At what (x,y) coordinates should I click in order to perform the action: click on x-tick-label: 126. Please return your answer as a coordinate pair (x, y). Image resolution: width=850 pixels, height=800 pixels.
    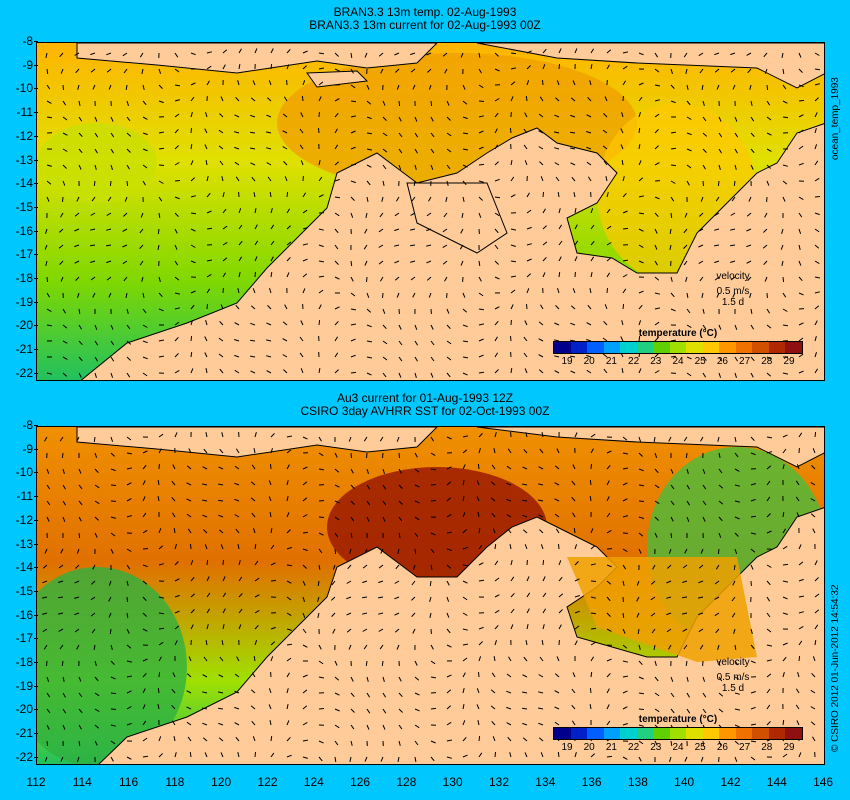
    Looking at the image, I should click on (360, 782).